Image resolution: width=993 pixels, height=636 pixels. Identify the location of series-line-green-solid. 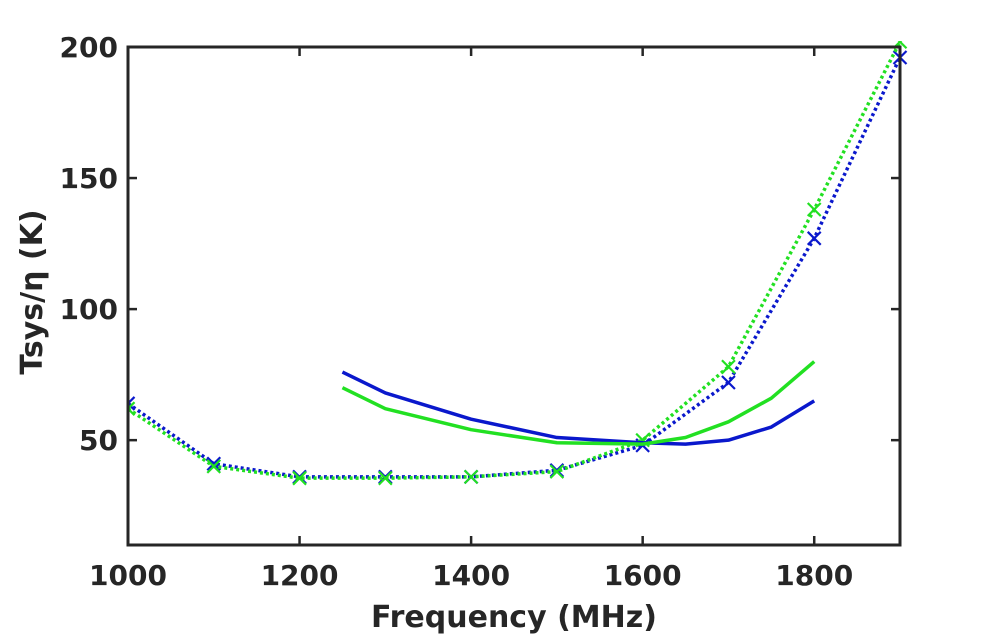
(578, 403).